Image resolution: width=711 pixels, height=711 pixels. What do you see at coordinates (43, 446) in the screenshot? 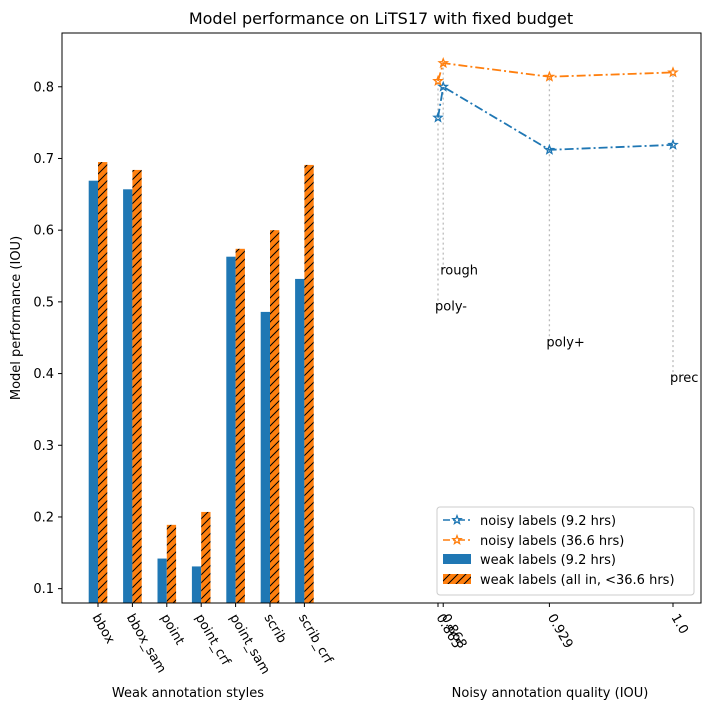
I see `y-tick-label: 0.3` at bounding box center [43, 446].